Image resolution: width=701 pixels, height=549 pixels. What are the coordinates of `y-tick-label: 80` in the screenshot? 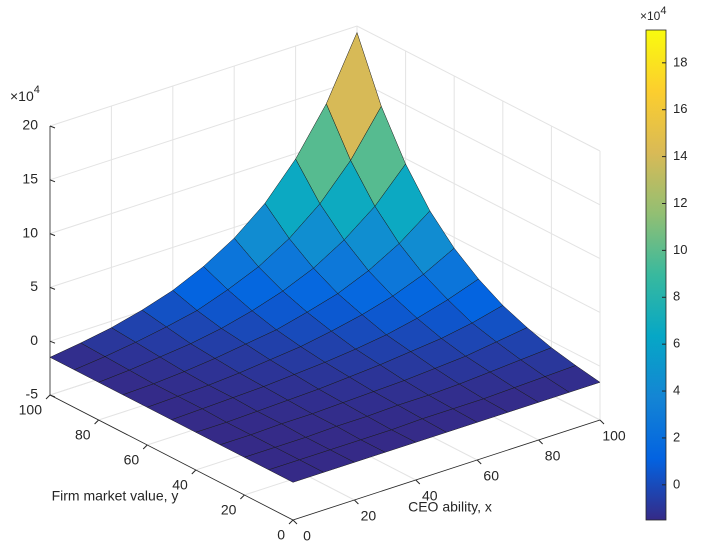 It's located at (83, 435).